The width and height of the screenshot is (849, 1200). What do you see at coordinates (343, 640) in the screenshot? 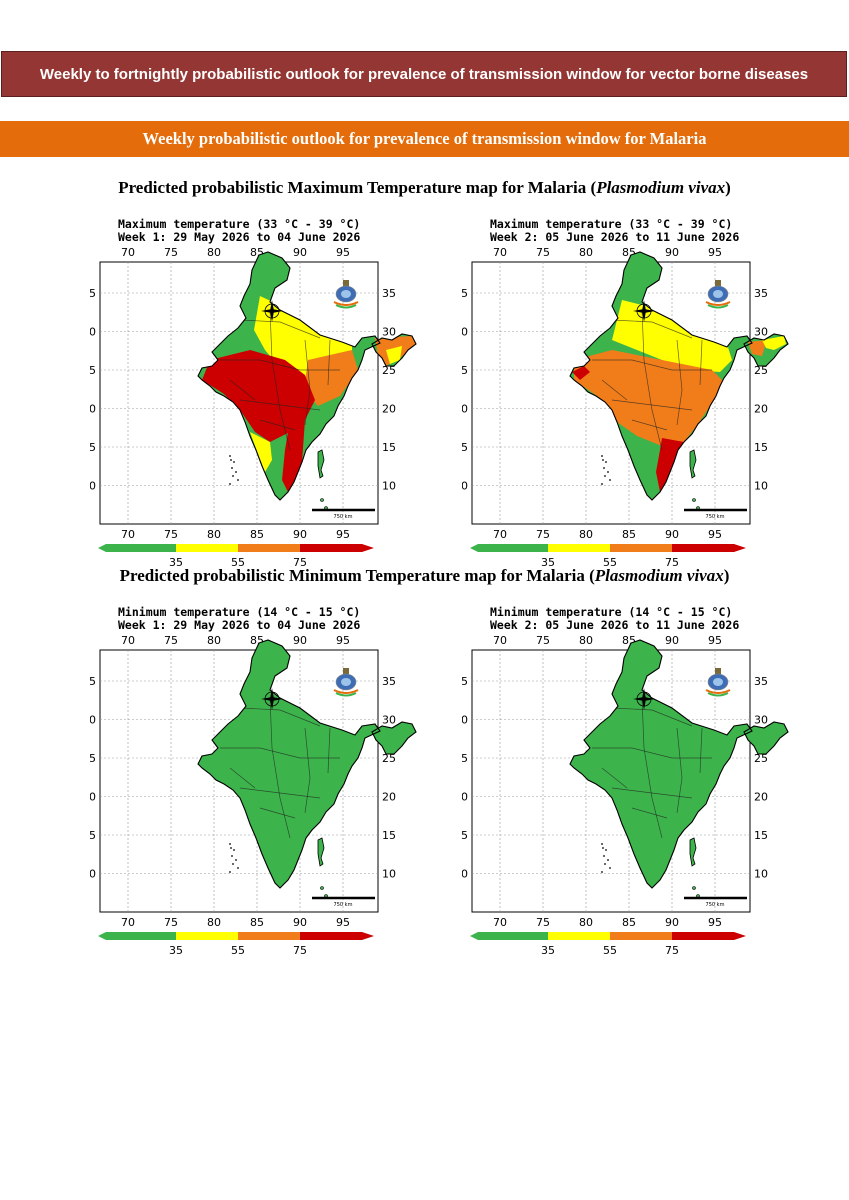
I see `x-tick-label-top: 95` at bounding box center [343, 640].